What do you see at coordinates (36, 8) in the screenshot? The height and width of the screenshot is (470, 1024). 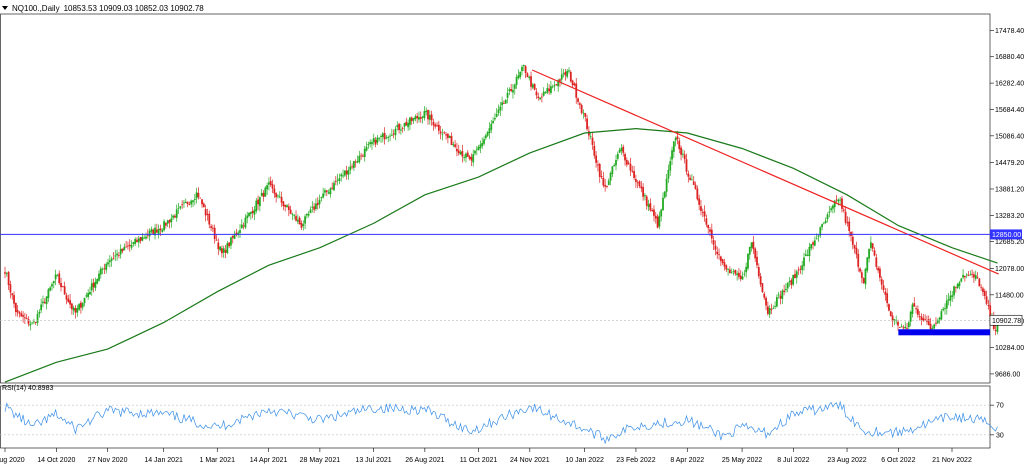 I see `symbol-label: NQ100.,Daily` at bounding box center [36, 8].